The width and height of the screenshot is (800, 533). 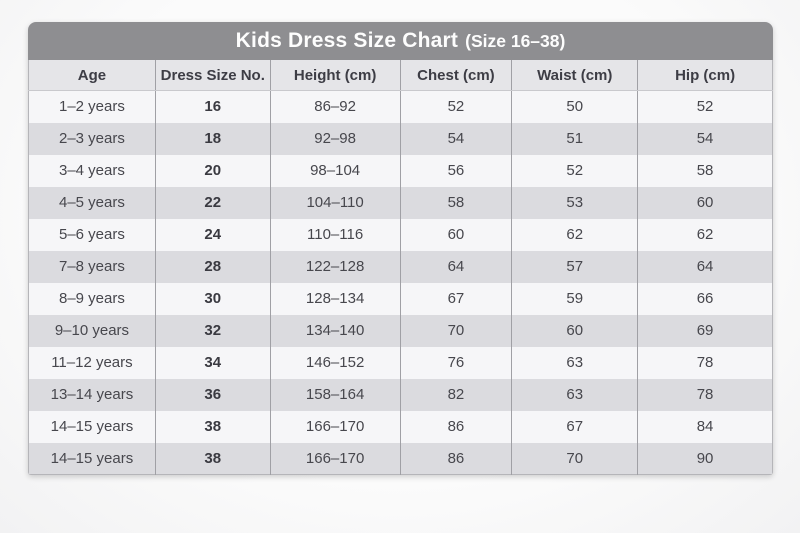 What do you see at coordinates (212, 394) in the screenshot?
I see `dress-size-cell: 36` at bounding box center [212, 394].